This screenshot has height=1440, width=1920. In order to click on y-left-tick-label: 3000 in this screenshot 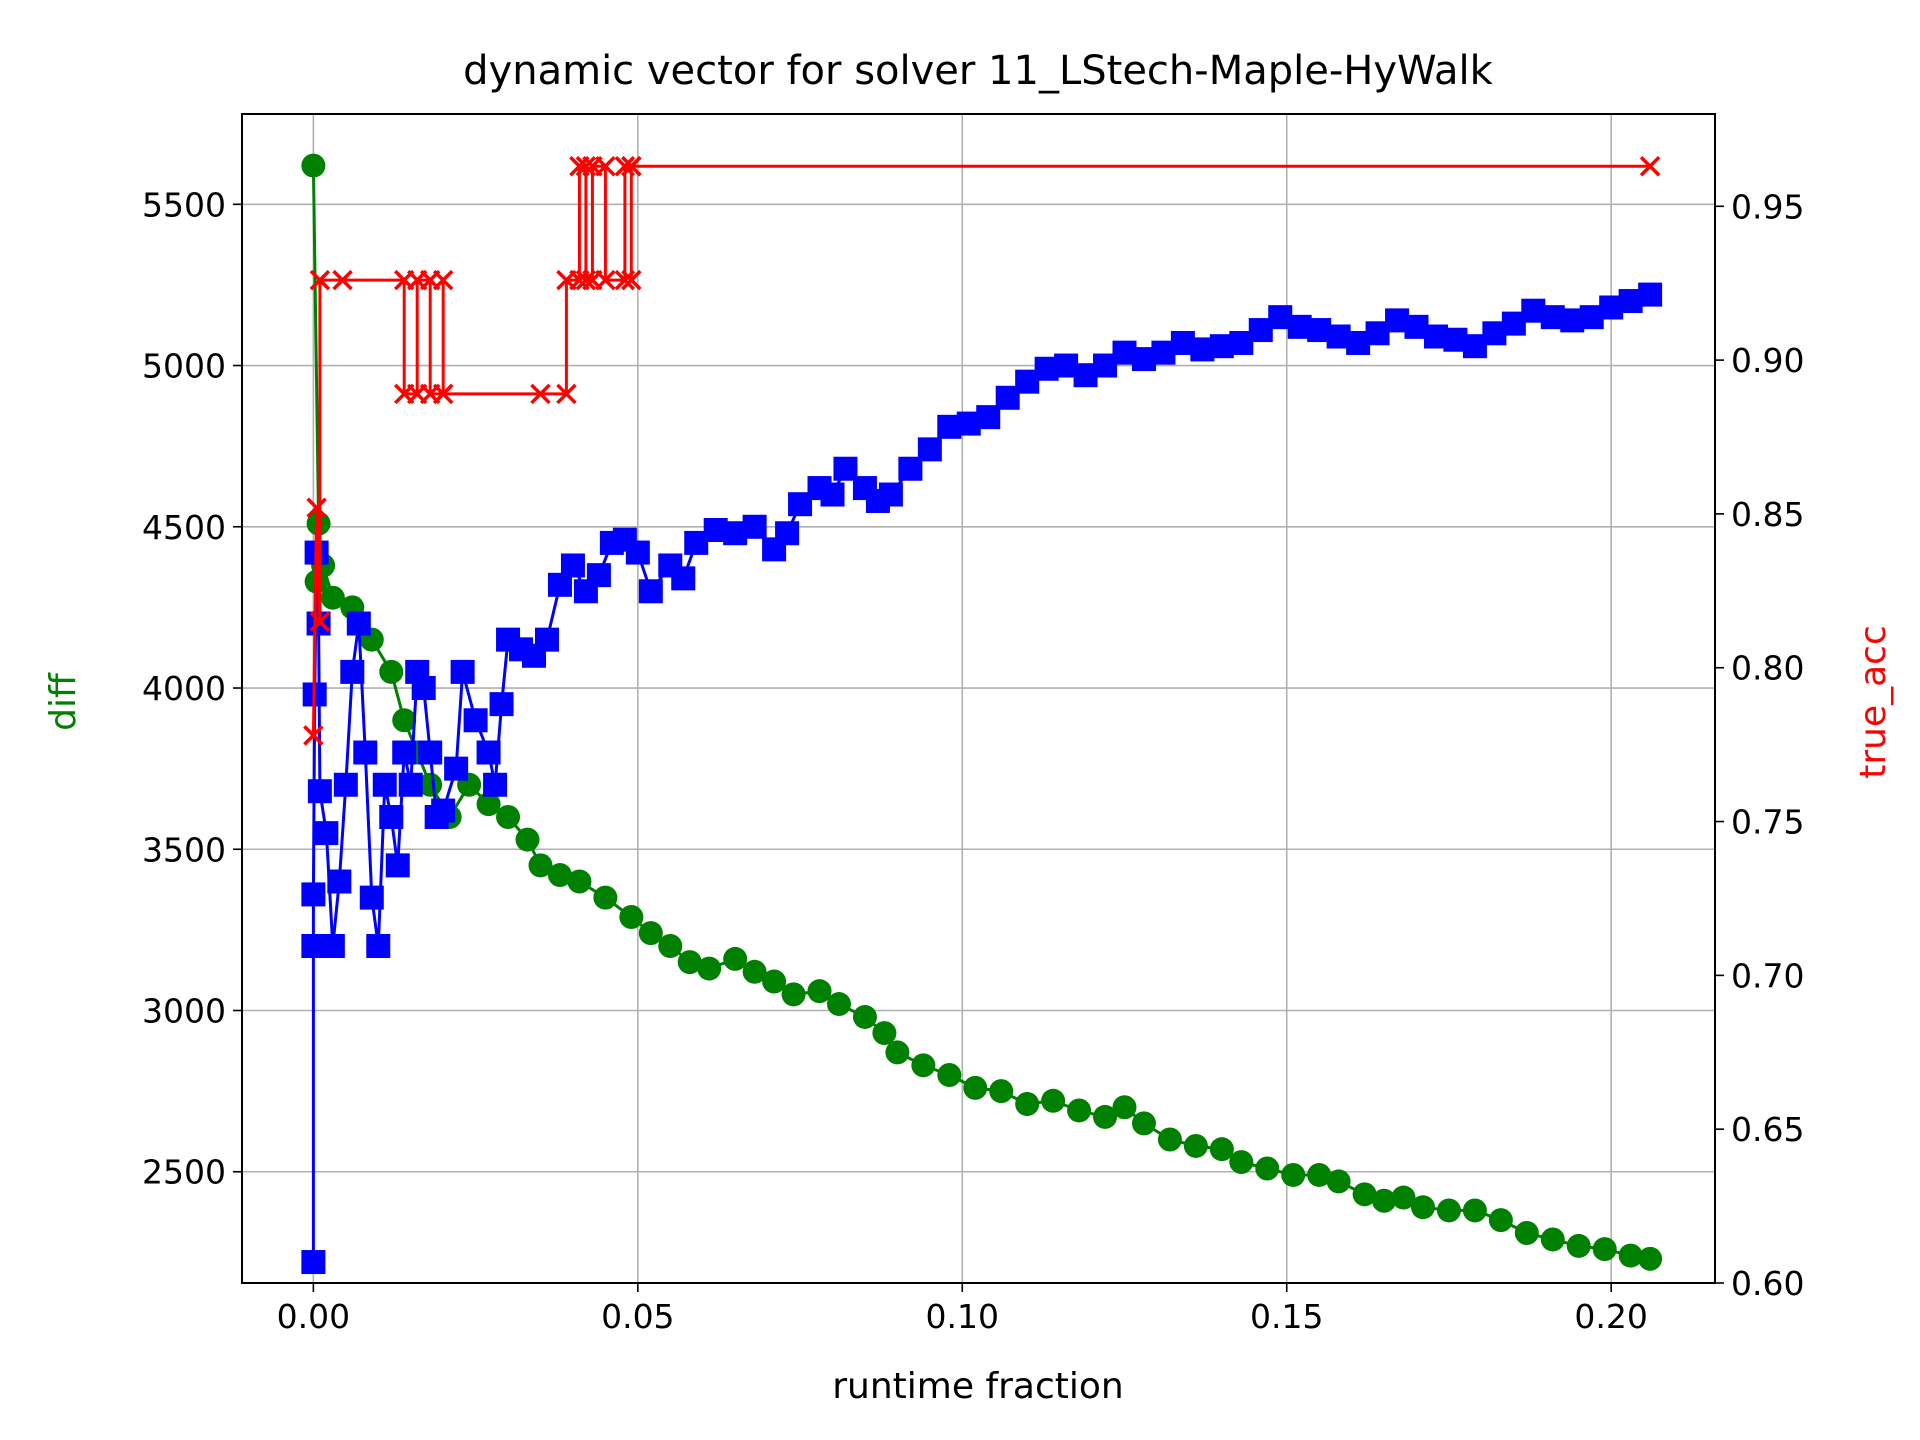, I will do `click(184, 1011)`.